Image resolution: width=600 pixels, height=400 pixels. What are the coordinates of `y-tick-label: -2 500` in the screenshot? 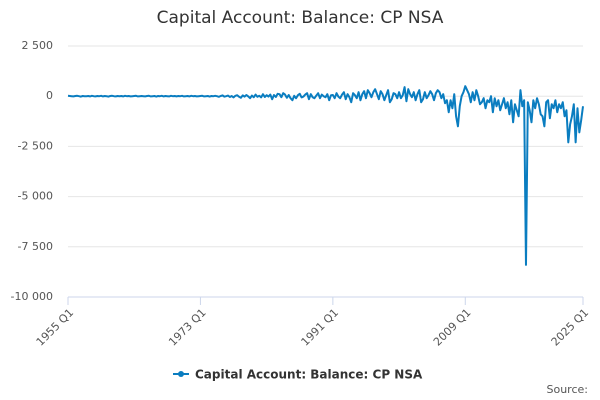 It's located at (35, 145).